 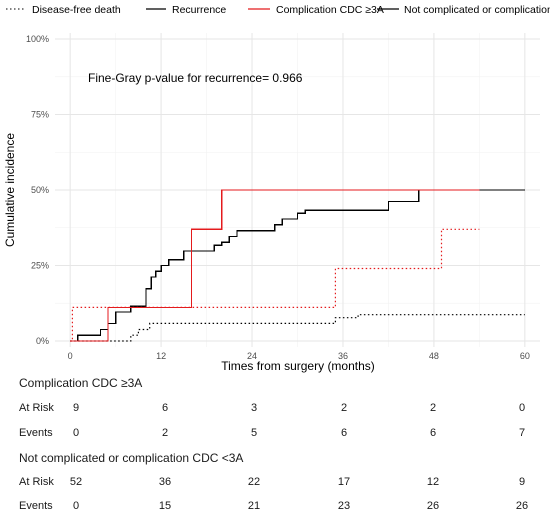 What do you see at coordinates (40, 265) in the screenshot?
I see `y-tick-label: 25%` at bounding box center [40, 265].